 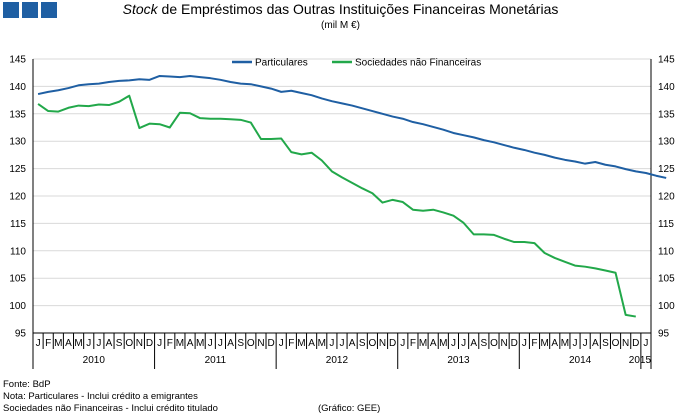 I want to click on legend-label-sociedades: Sociedades não Financeiras, so click(x=418, y=63).